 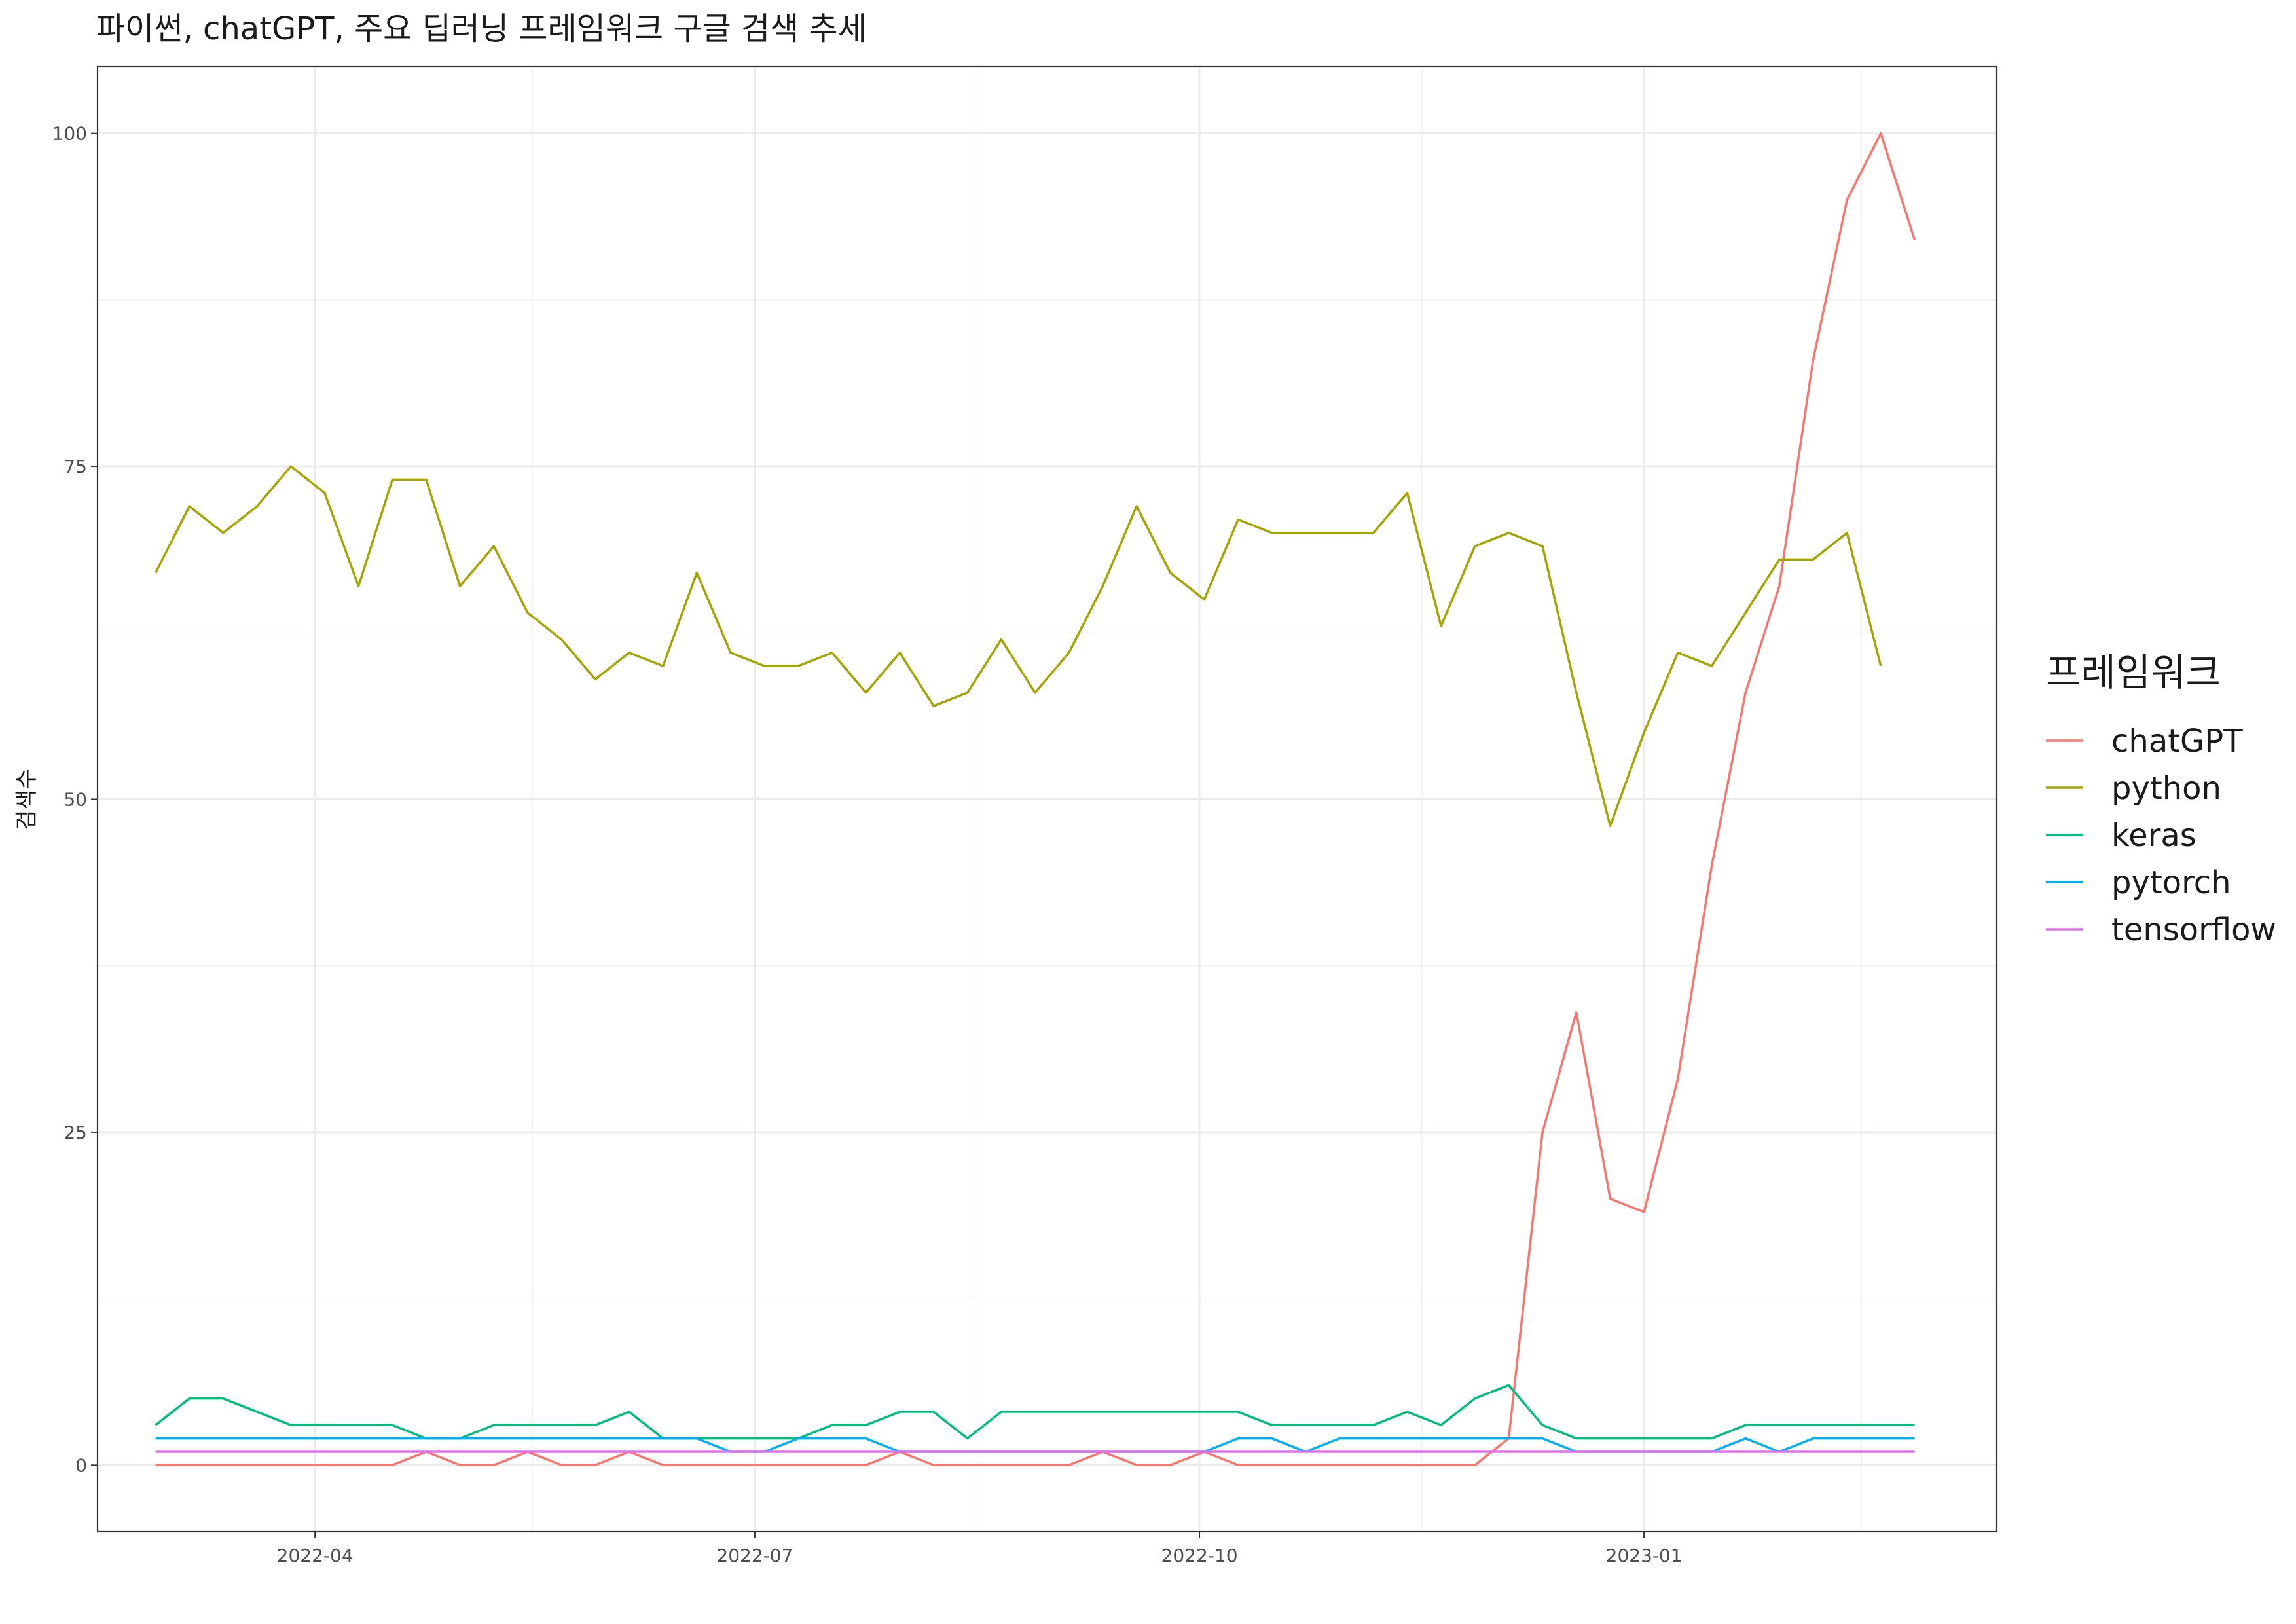 What do you see at coordinates (2133, 672) in the screenshot?
I see `legend-title: 프레임워크` at bounding box center [2133, 672].